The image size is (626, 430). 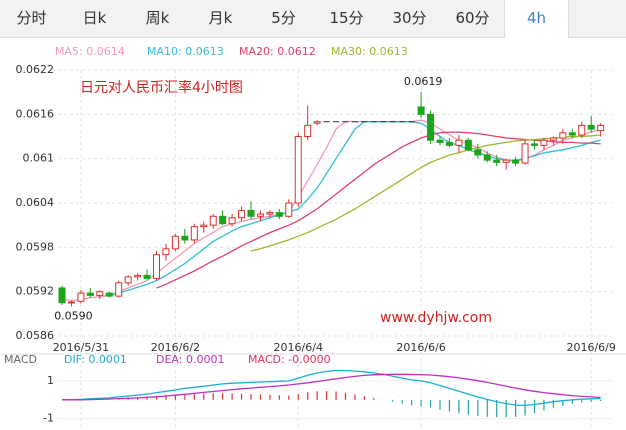 What do you see at coordinates (81, 347) in the screenshot?
I see `x-tick-label: 2016/5/31` at bounding box center [81, 347].